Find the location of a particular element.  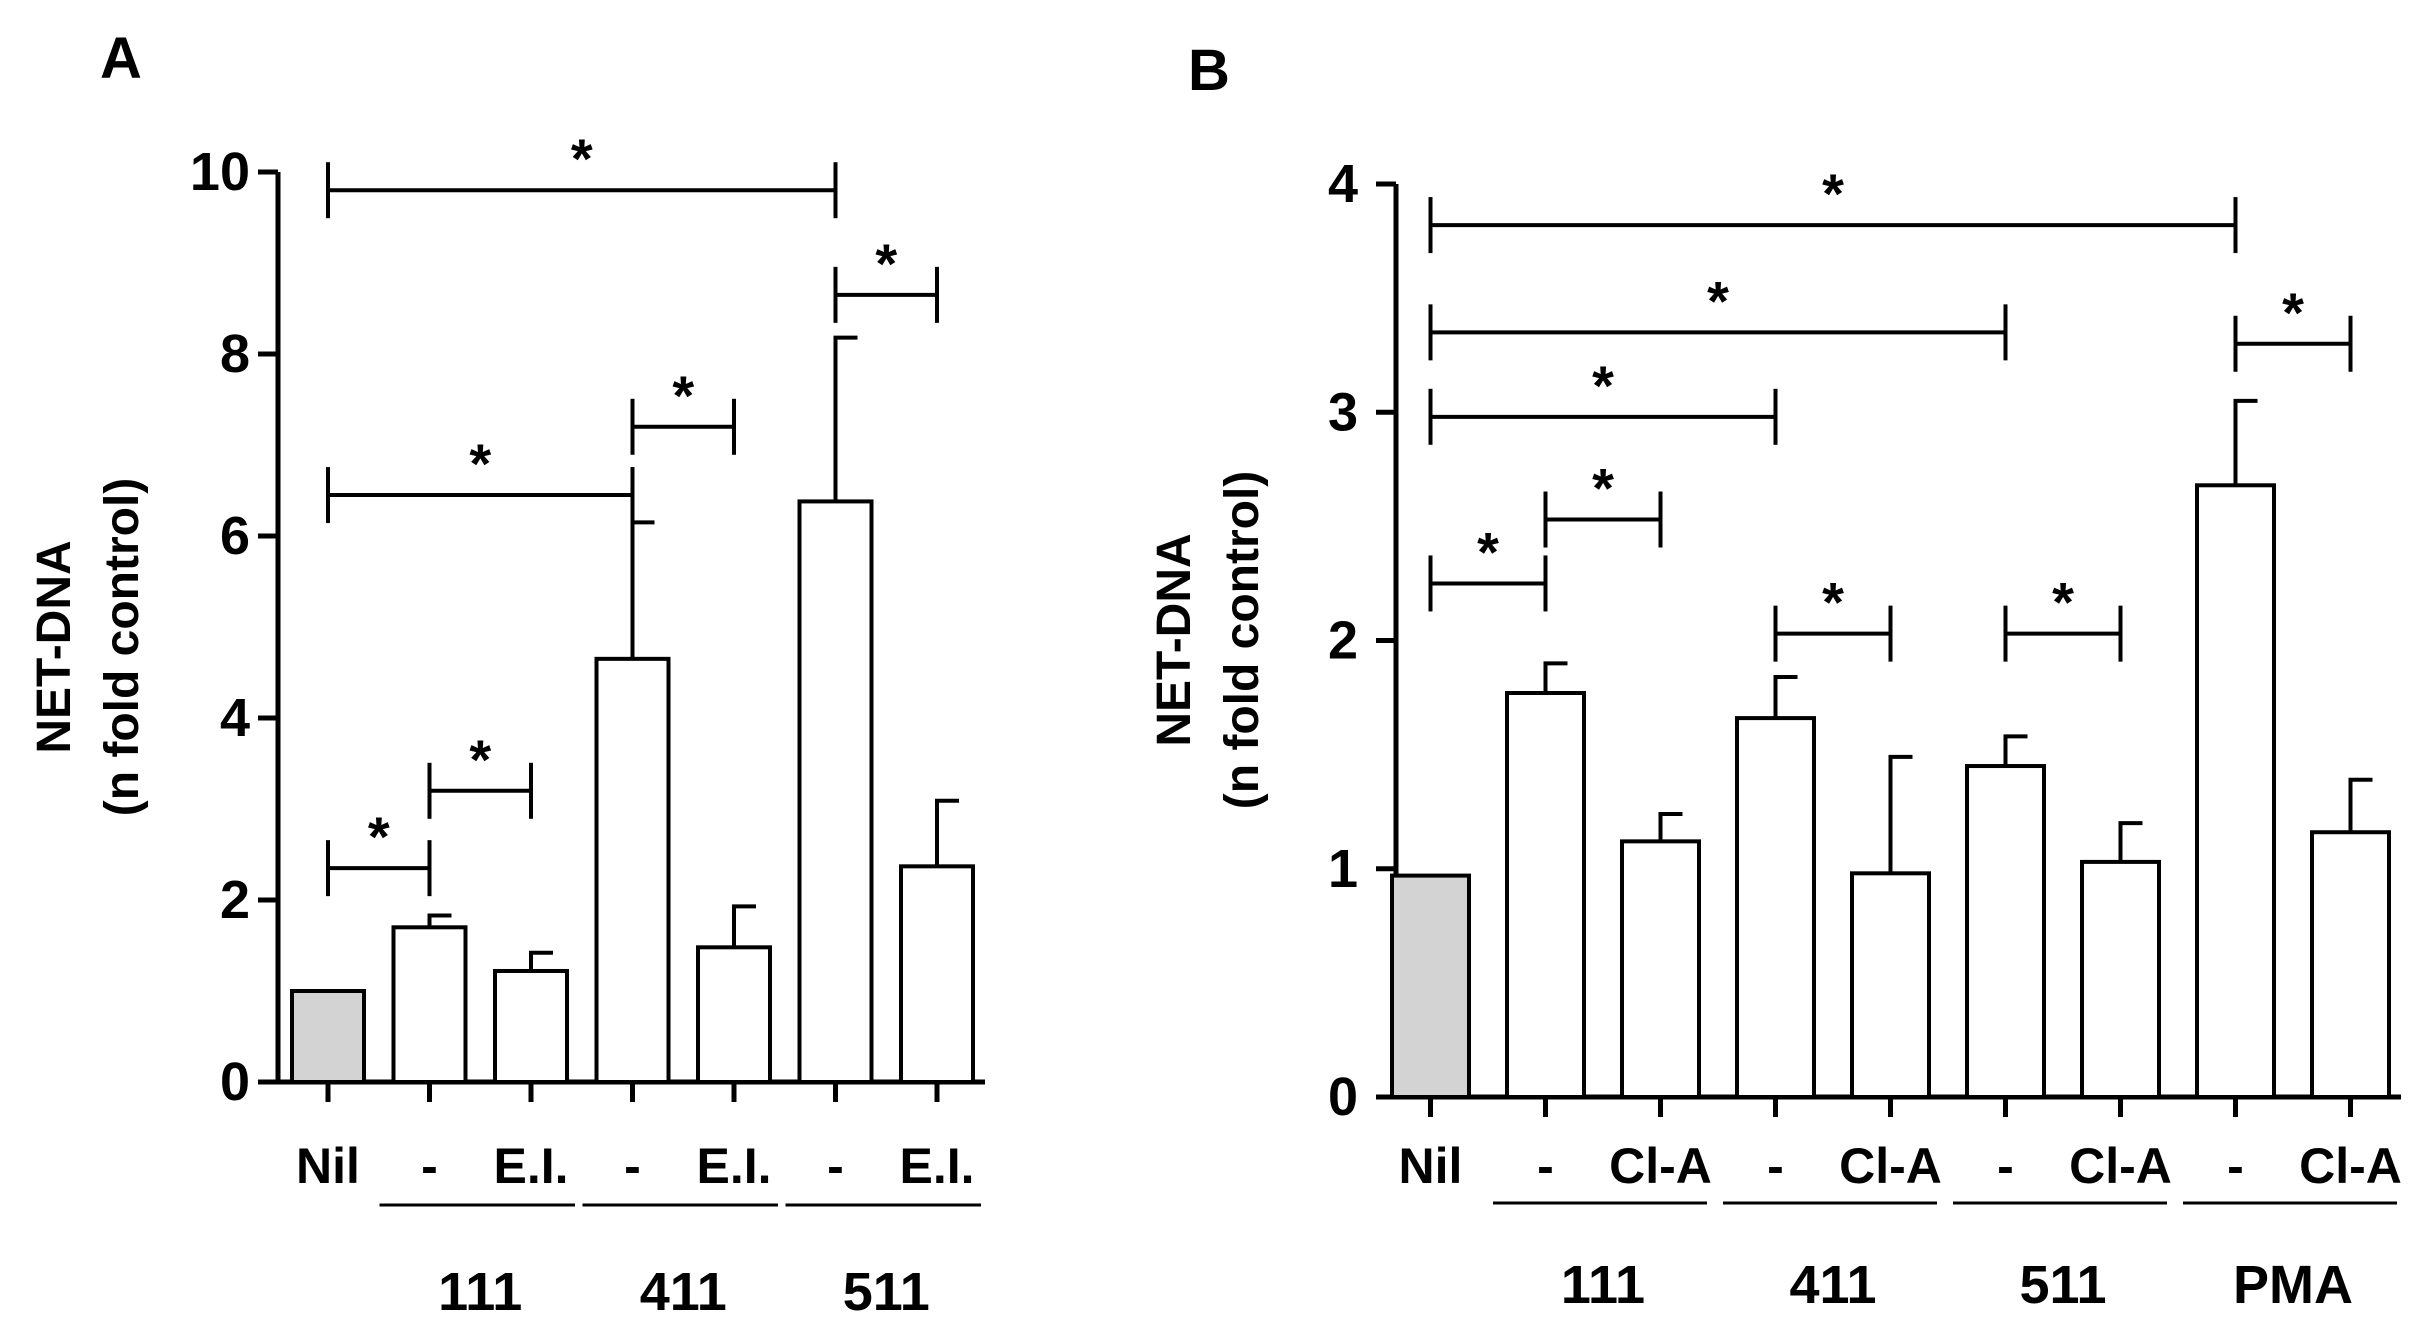

y-tick-label: 3 is located at coordinates (1343, 412).